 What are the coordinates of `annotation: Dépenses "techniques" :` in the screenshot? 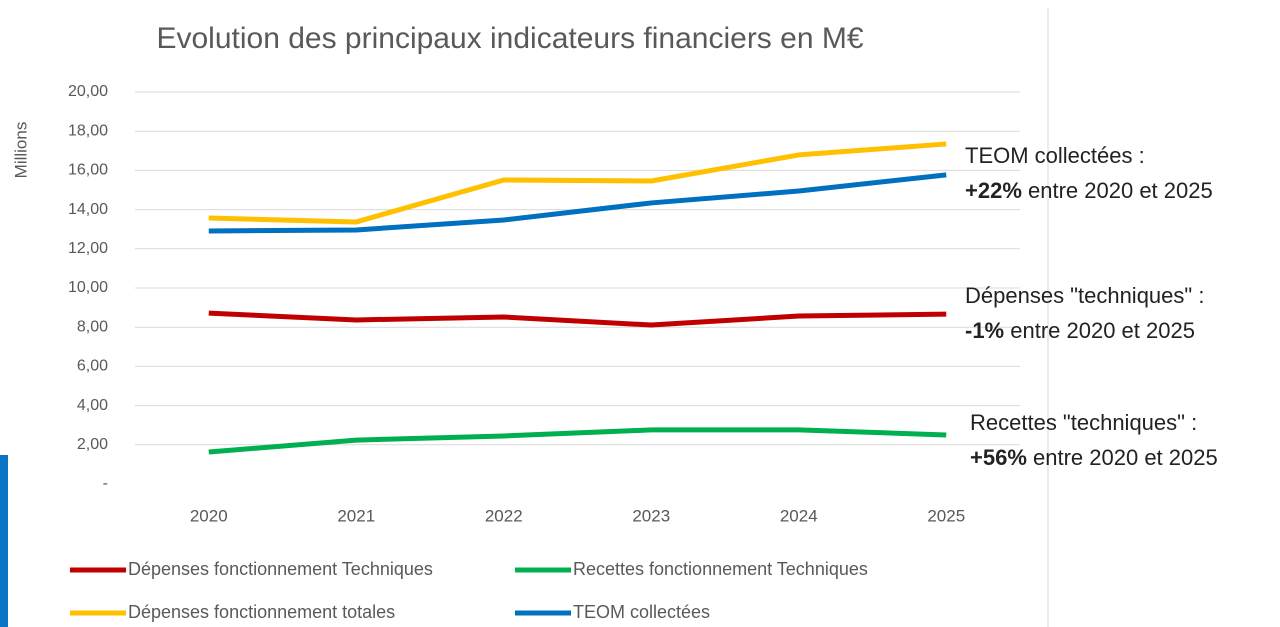 It's located at (1084, 295).